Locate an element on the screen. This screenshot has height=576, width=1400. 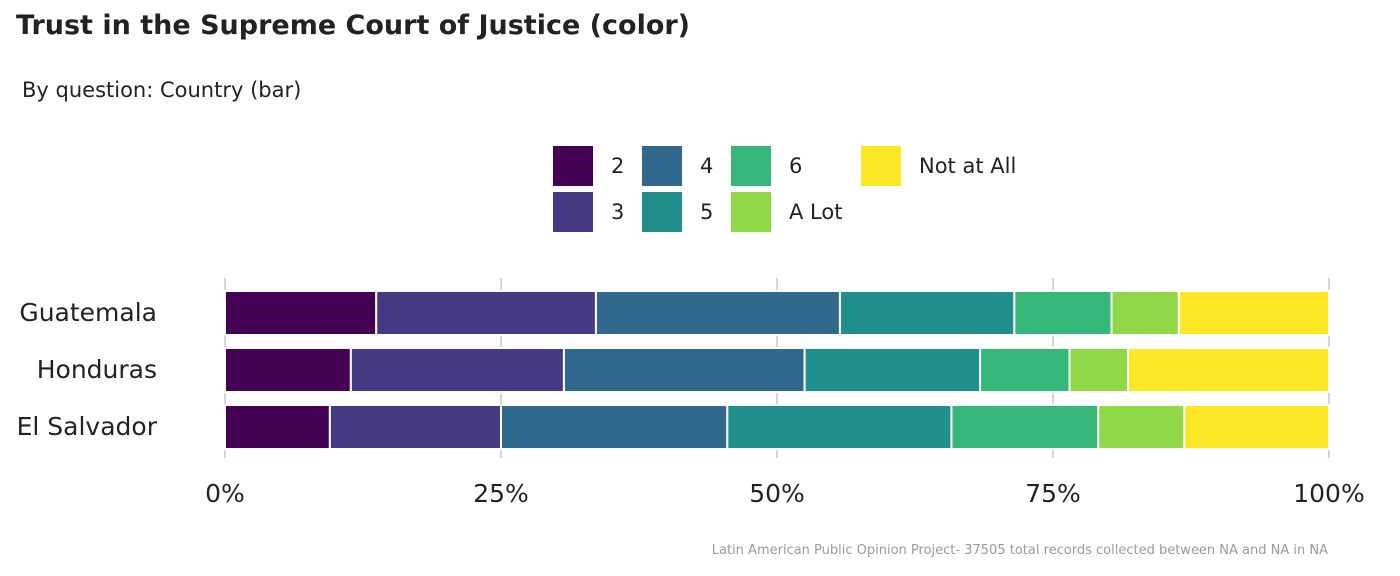
legend: 2 3 4 5 6 A Lot Not at All is located at coordinates (813, 191).